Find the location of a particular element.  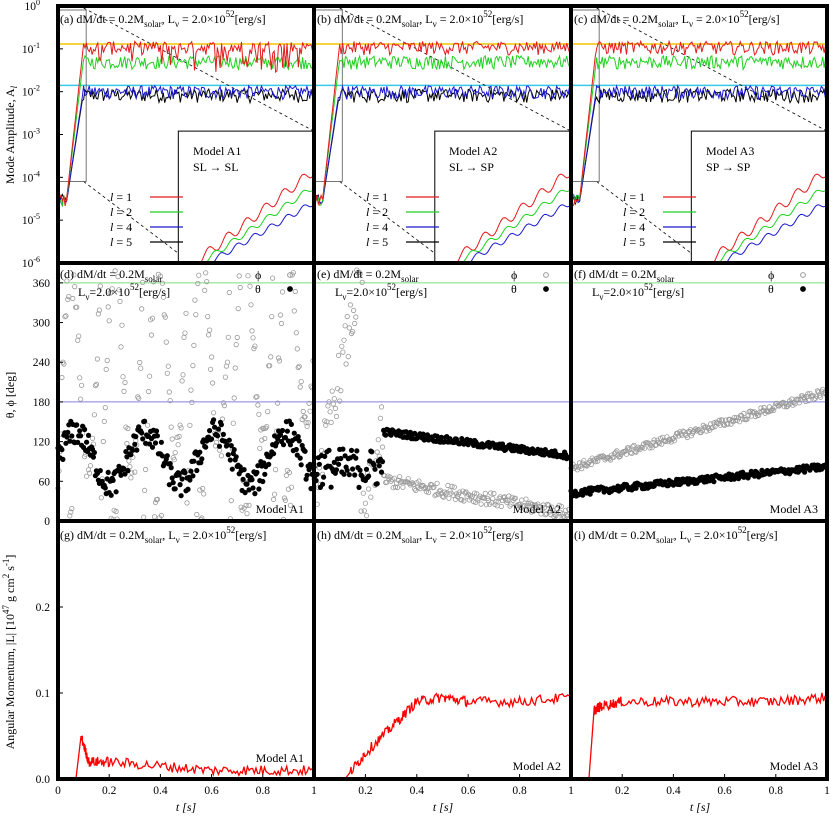

mid-ytick-label: 300 is located at coordinates (42, 324).